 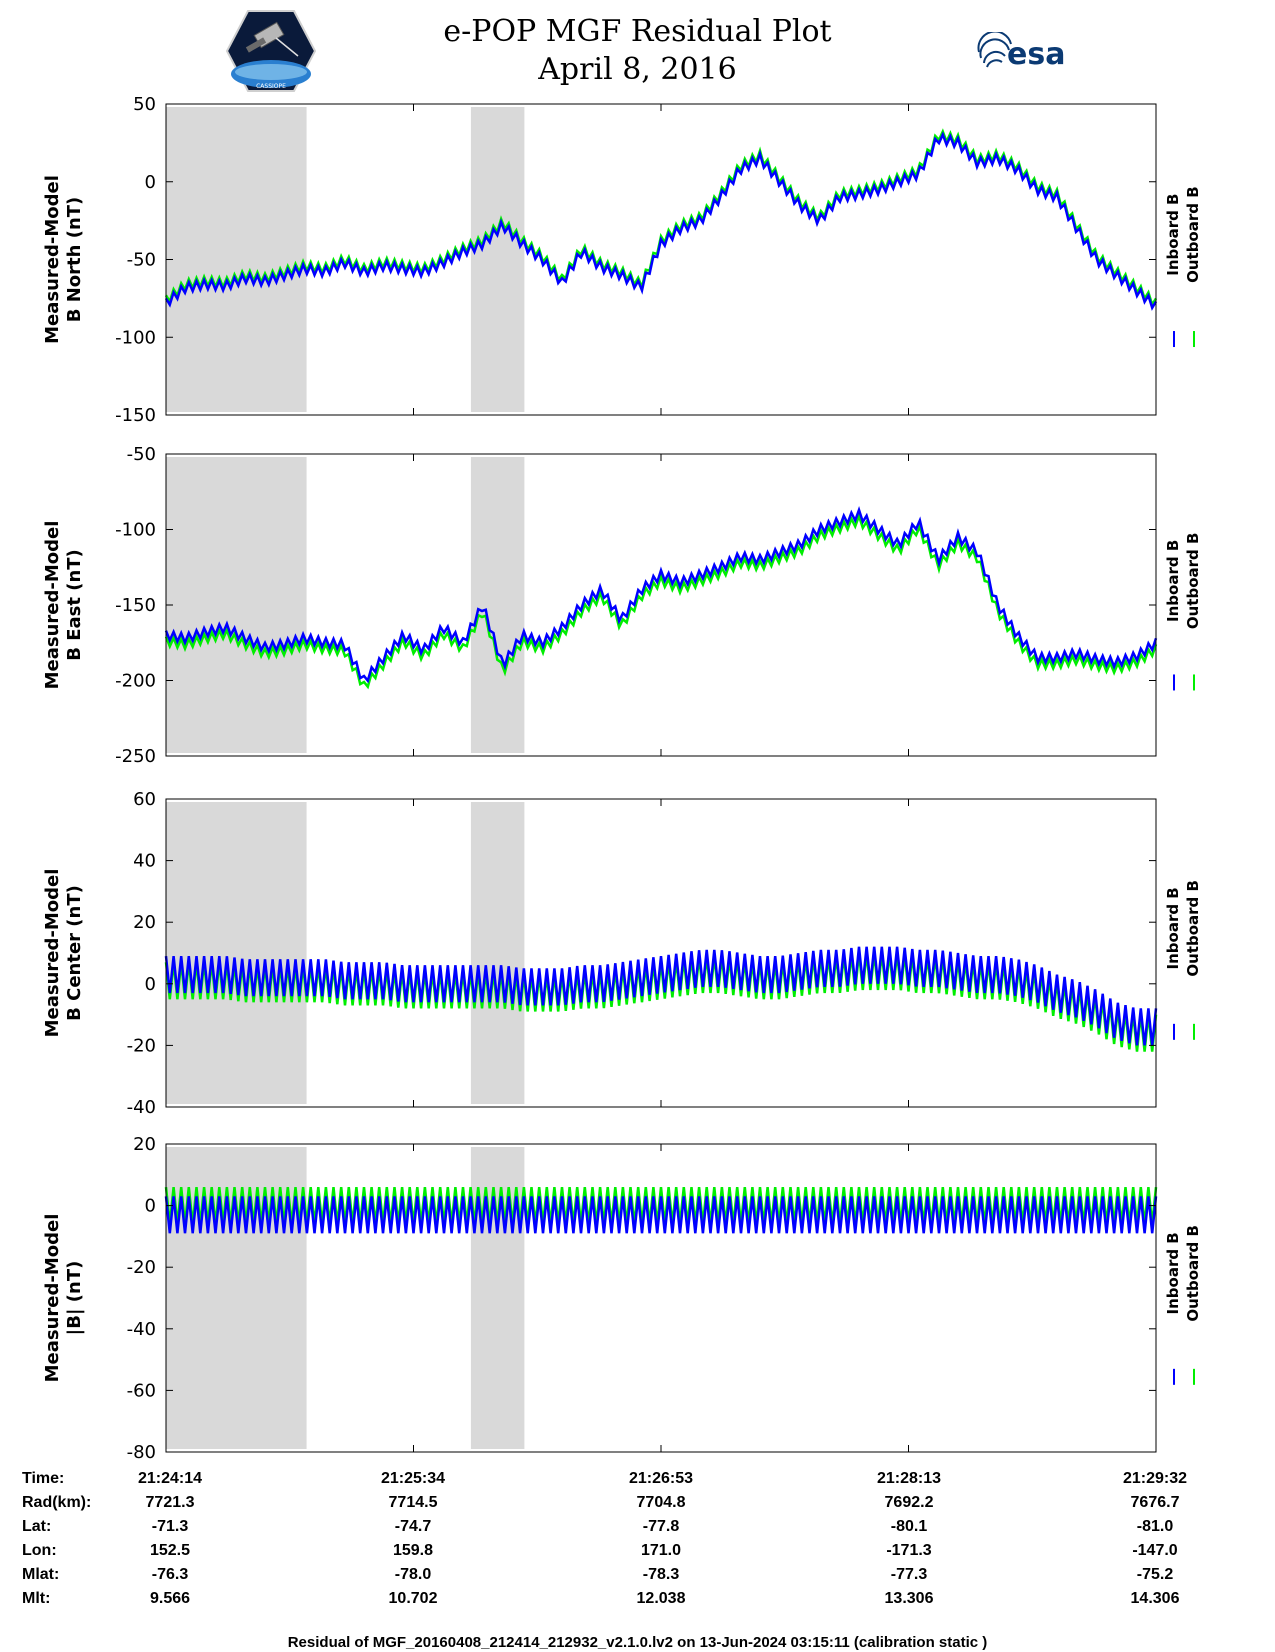 What do you see at coordinates (170, 1598) in the screenshot?
I see `mlt-value: 9.566` at bounding box center [170, 1598].